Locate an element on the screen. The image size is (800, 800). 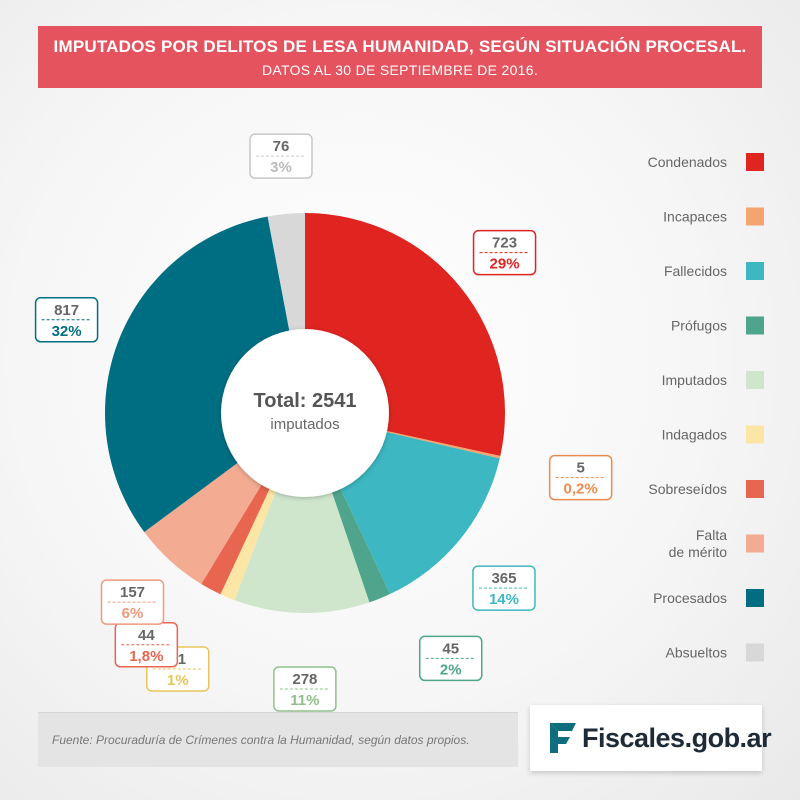
fiscales-logo-icon is located at coordinates (563, 738).